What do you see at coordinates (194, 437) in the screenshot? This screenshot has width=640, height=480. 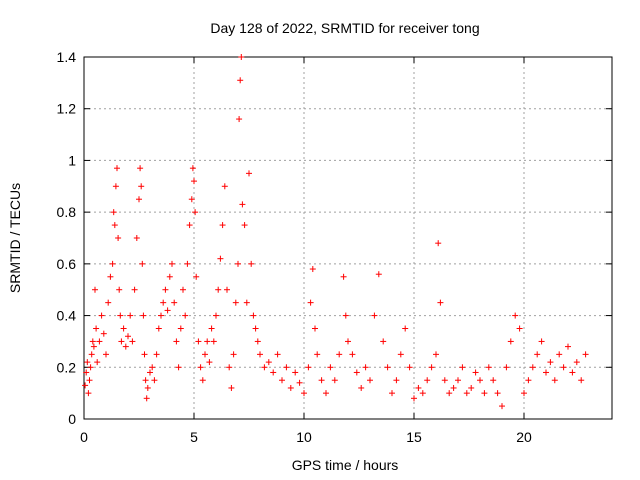 I see `x-tick-label: 5` at bounding box center [194, 437].